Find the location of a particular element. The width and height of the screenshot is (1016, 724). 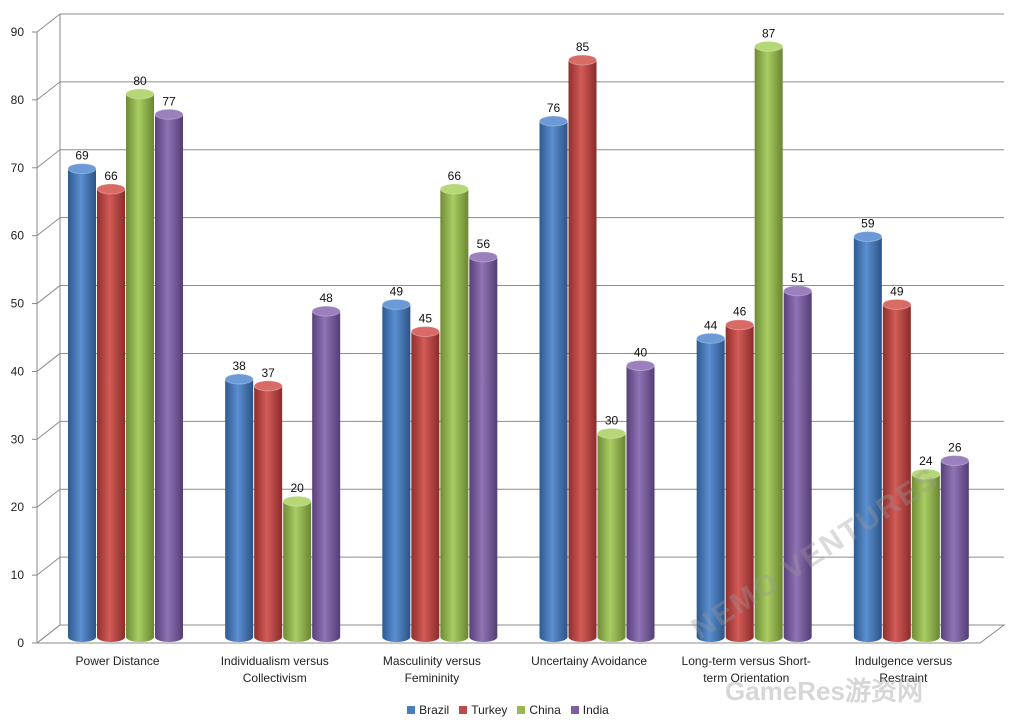

data-label: 26 is located at coordinates (955, 447).